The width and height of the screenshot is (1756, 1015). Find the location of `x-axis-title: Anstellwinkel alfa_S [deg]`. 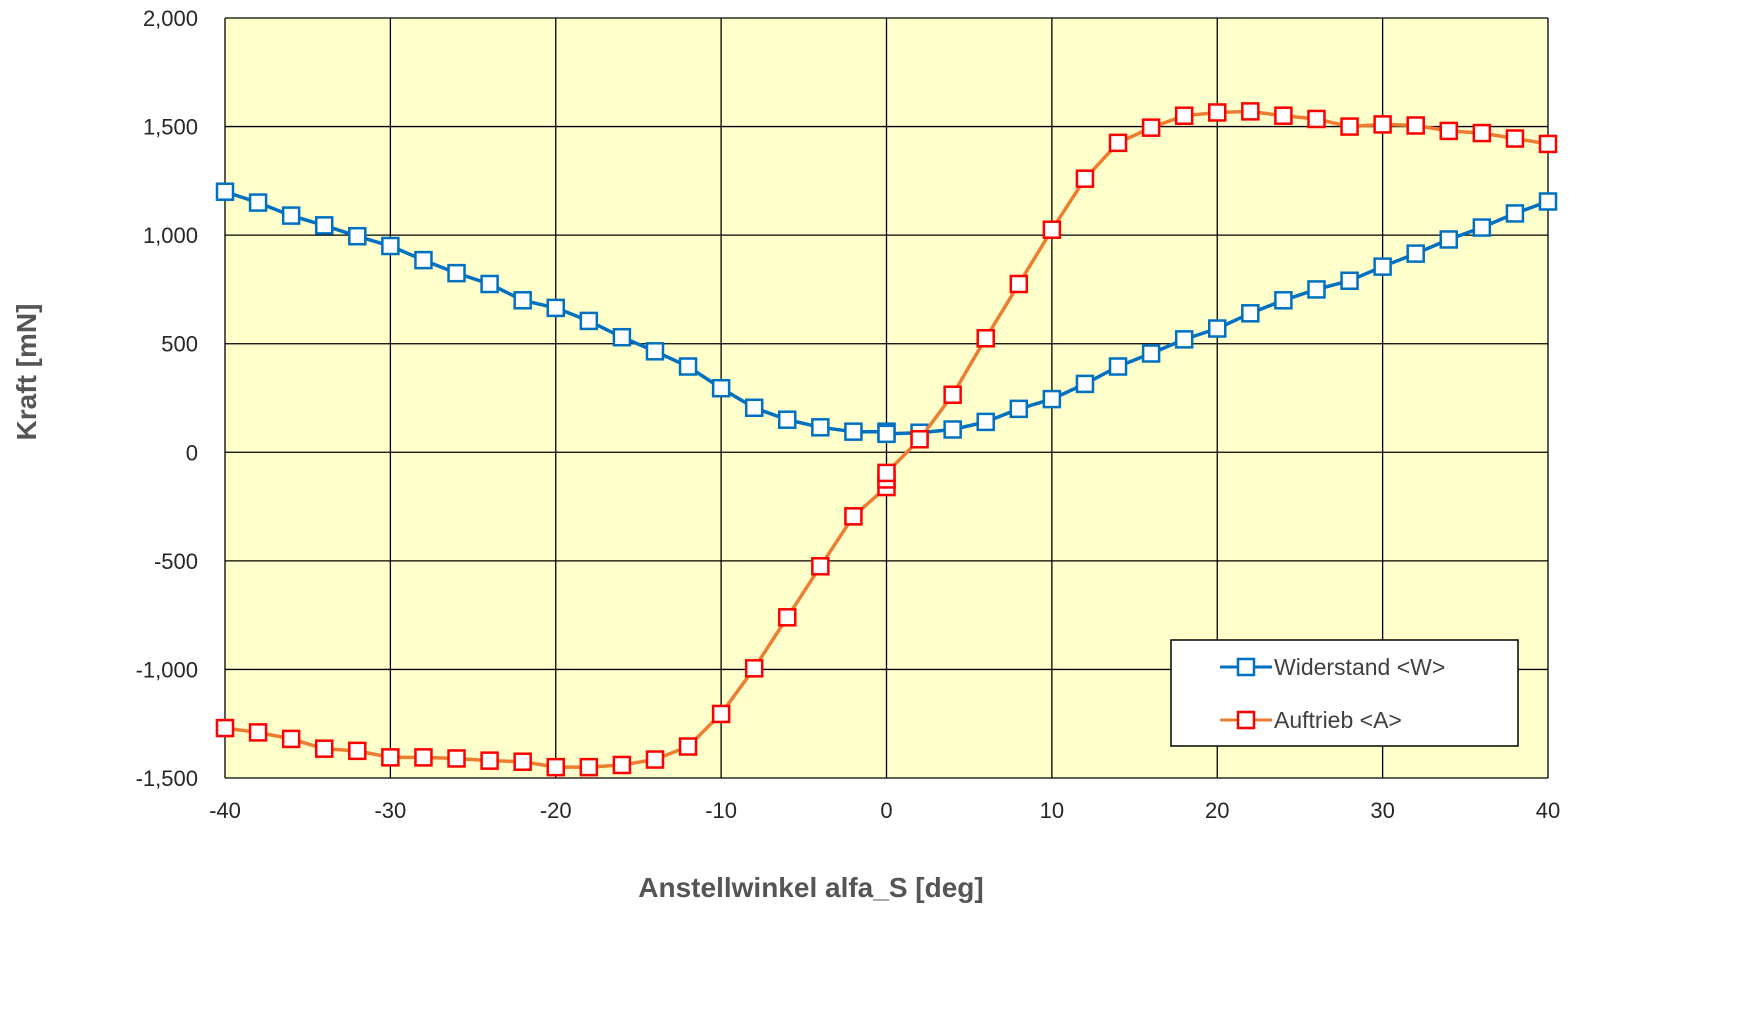

x-axis-title: Anstellwinkel alfa_S [deg] is located at coordinates (810, 887).